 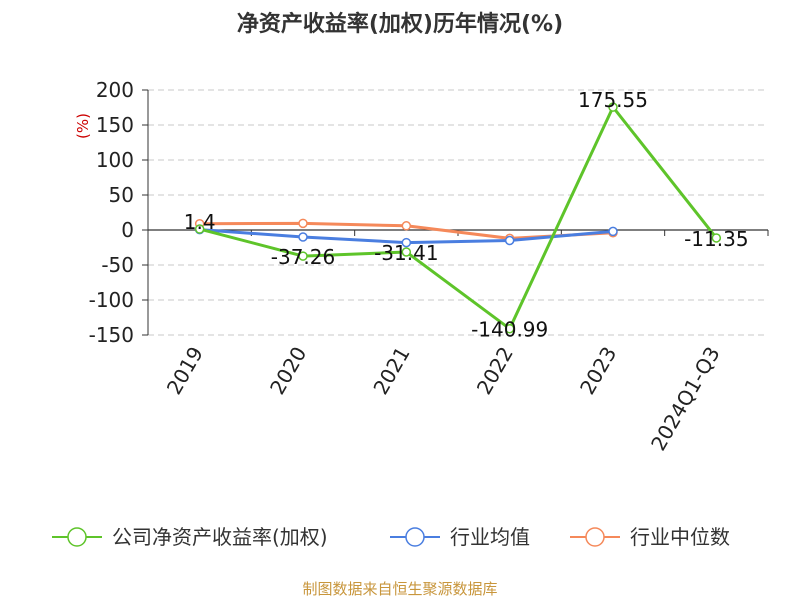 I want to click on legend-label: 行业均值, so click(x=490, y=537).